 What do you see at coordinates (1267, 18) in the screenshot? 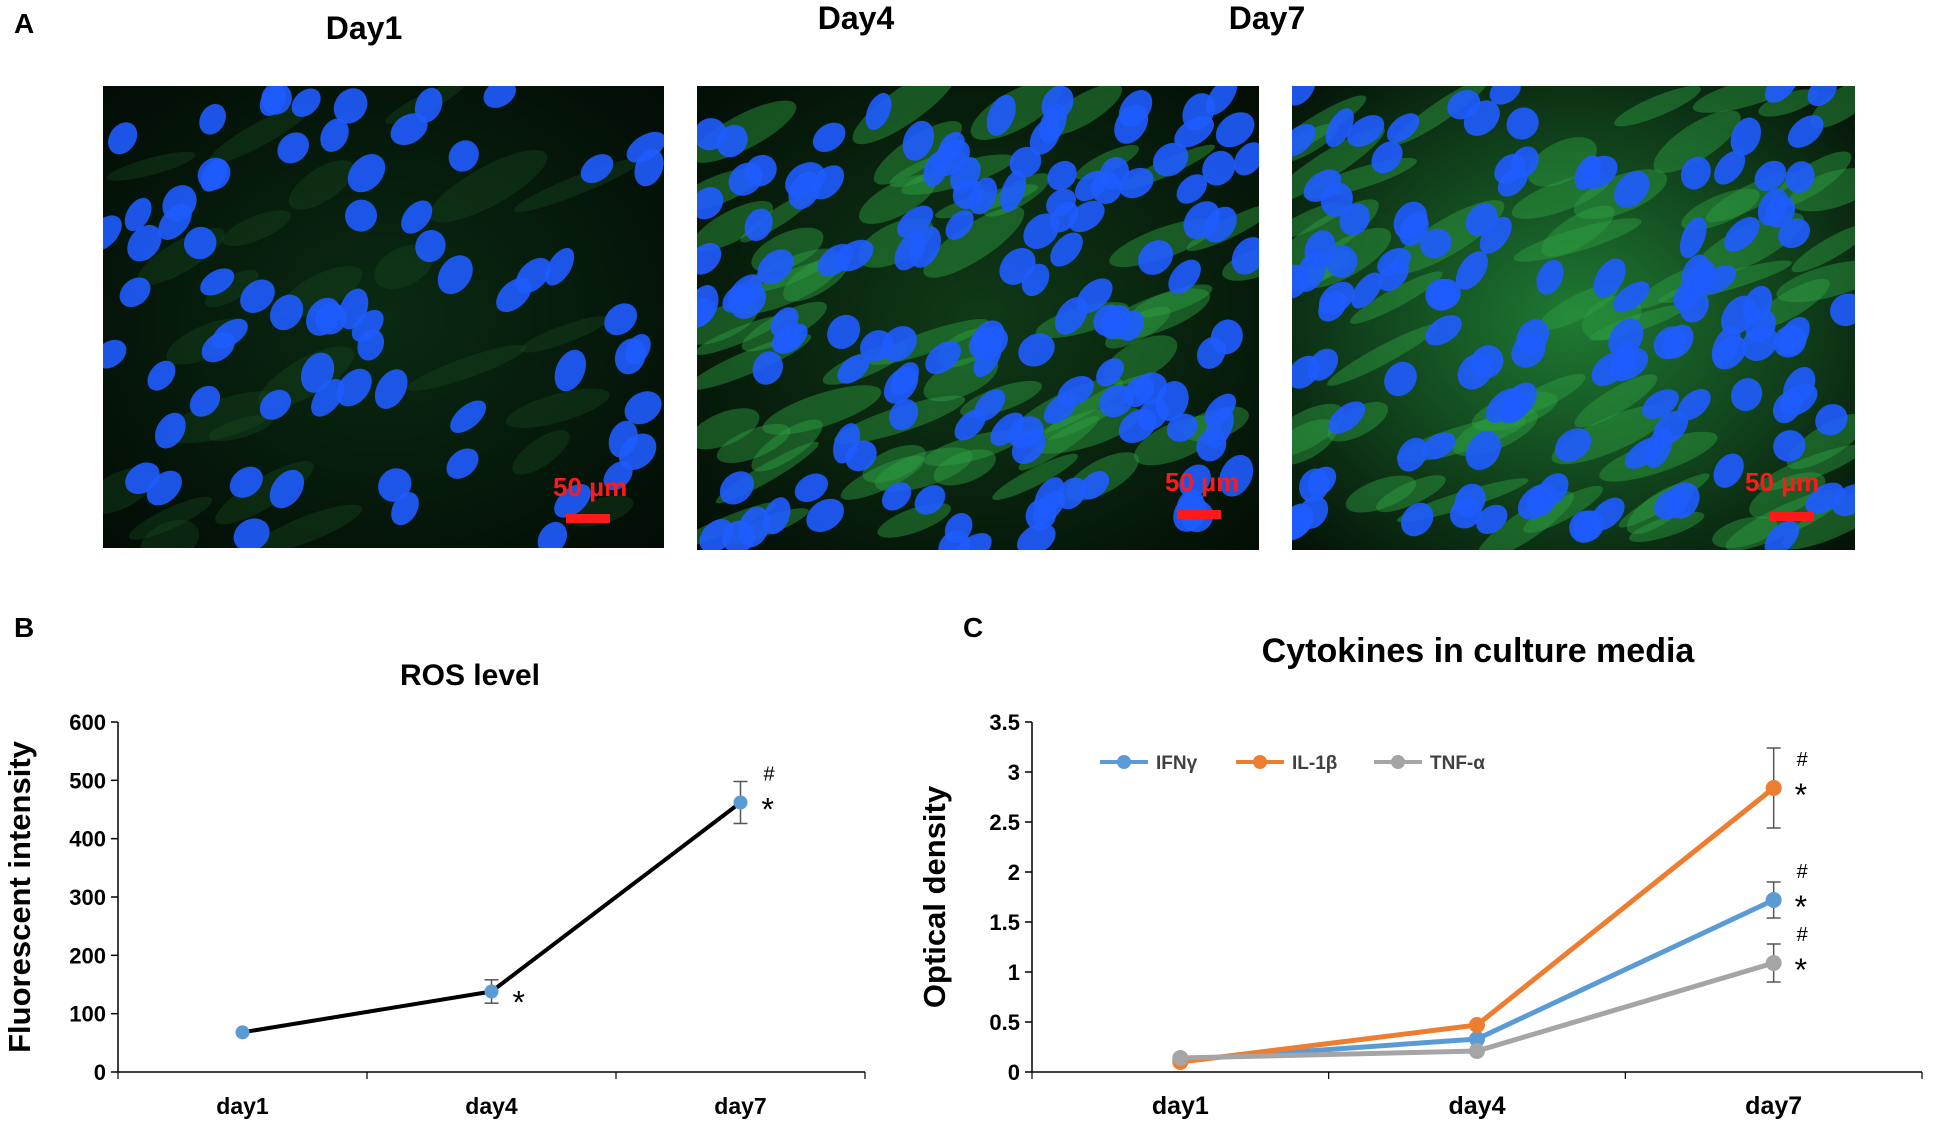
I see `panel-a-title-day7: Day7` at bounding box center [1267, 18].